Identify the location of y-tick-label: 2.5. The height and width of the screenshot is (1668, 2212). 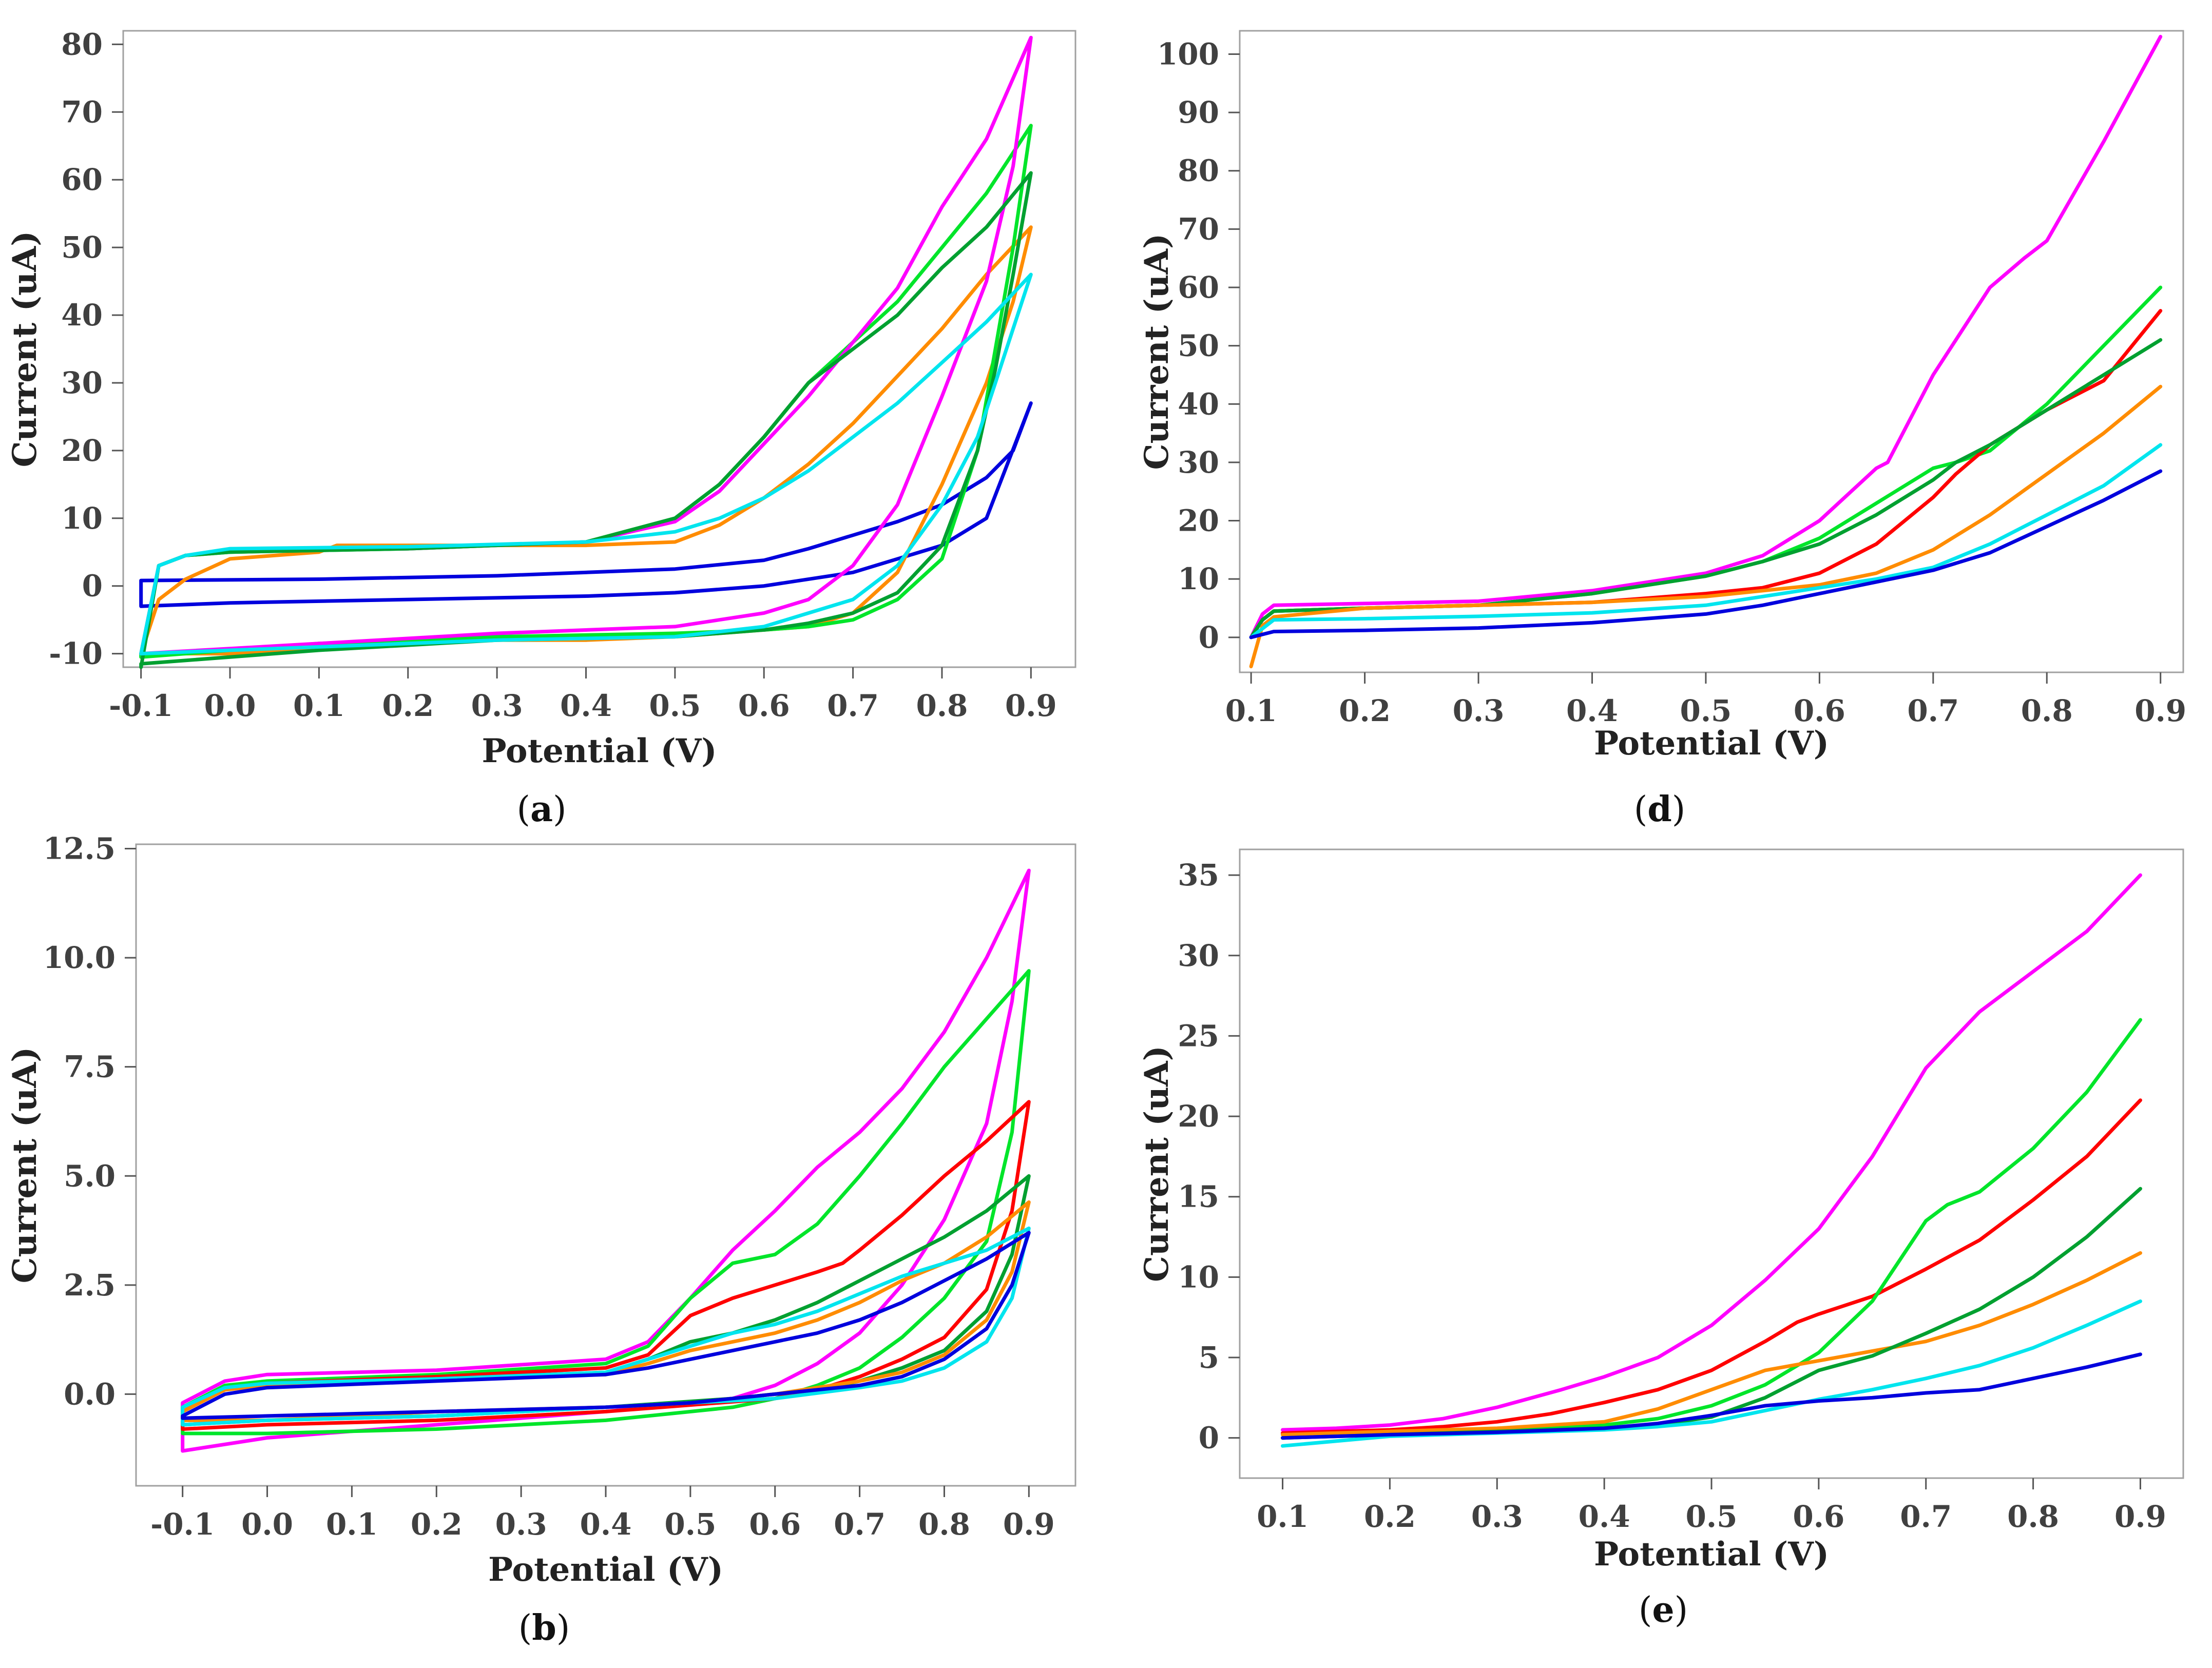
(90, 1286).